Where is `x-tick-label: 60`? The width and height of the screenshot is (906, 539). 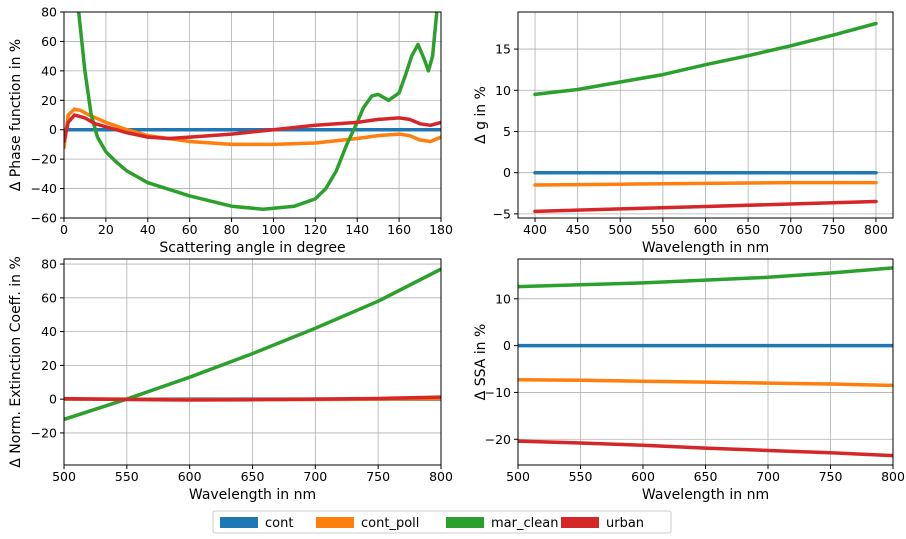 x-tick-label: 60 is located at coordinates (190, 229).